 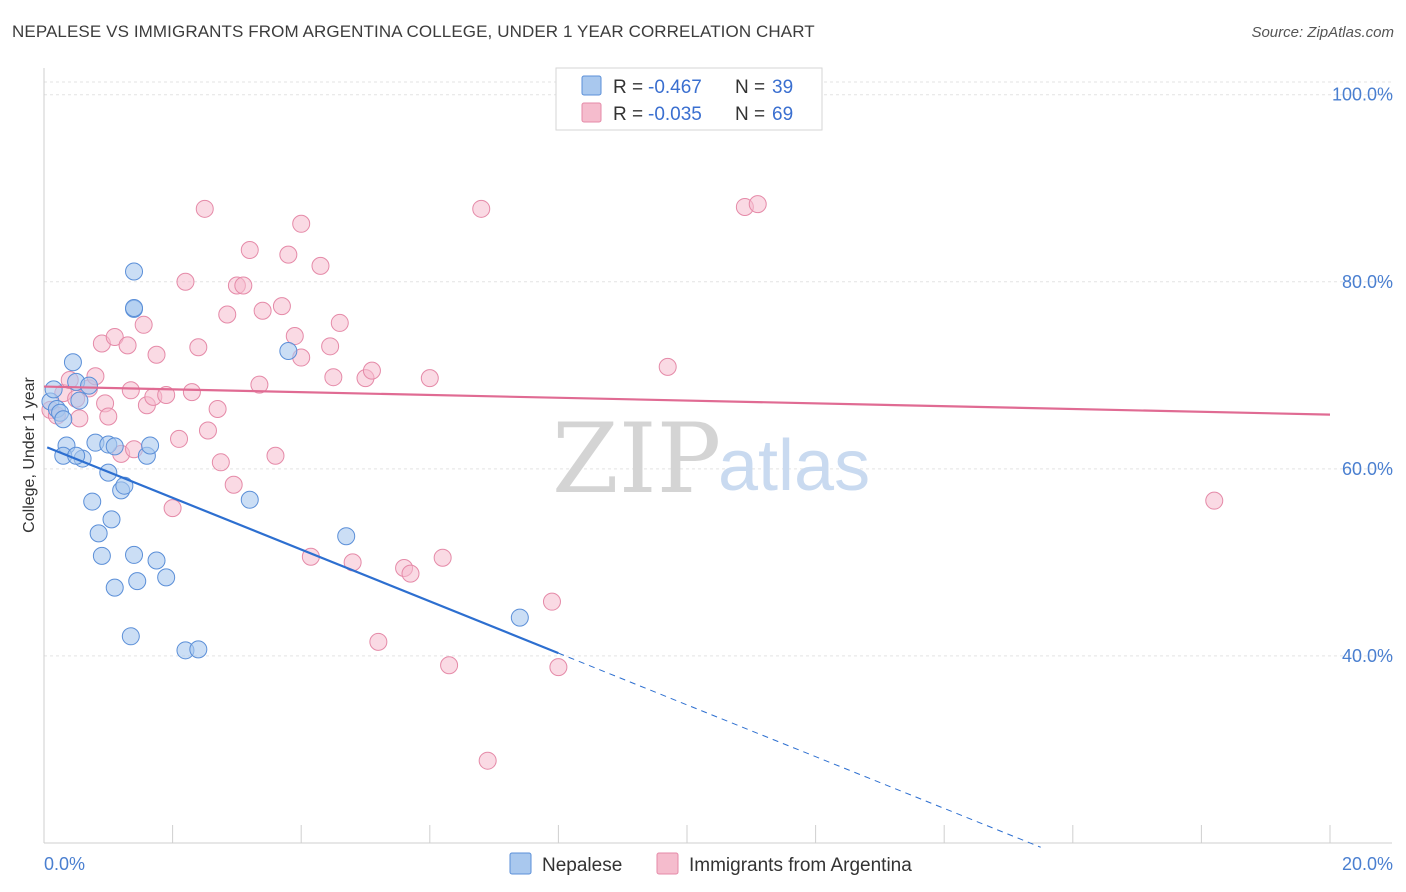 What do you see at coordinates (675, 114) in the screenshot?
I see `legend-r-value-argentina: -0.035` at bounding box center [675, 114].